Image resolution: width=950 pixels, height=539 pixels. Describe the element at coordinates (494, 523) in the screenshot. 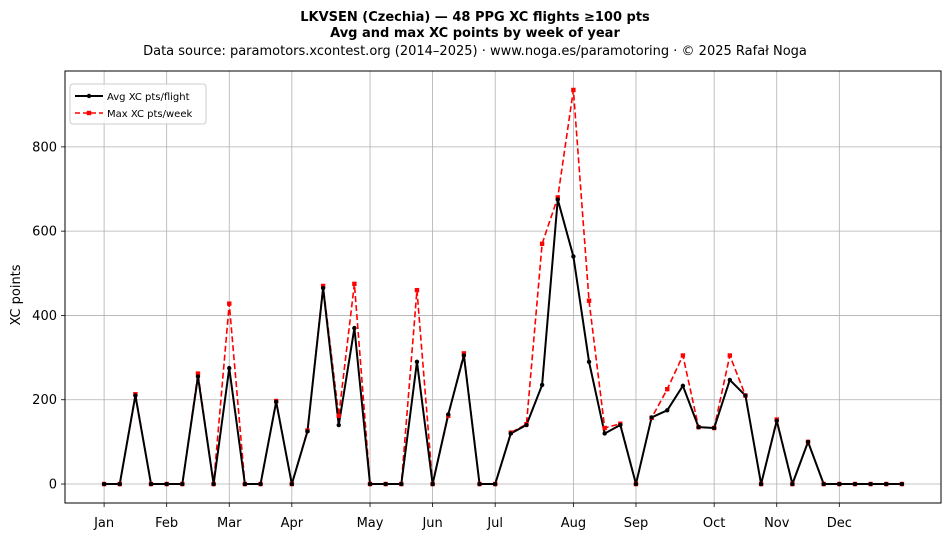

I see `x-tick-label: Jul` at that location.